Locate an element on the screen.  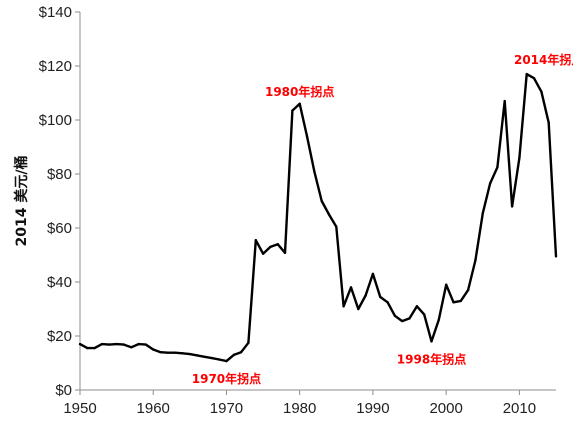
x-tick-label: 1980 is located at coordinates (299, 408).